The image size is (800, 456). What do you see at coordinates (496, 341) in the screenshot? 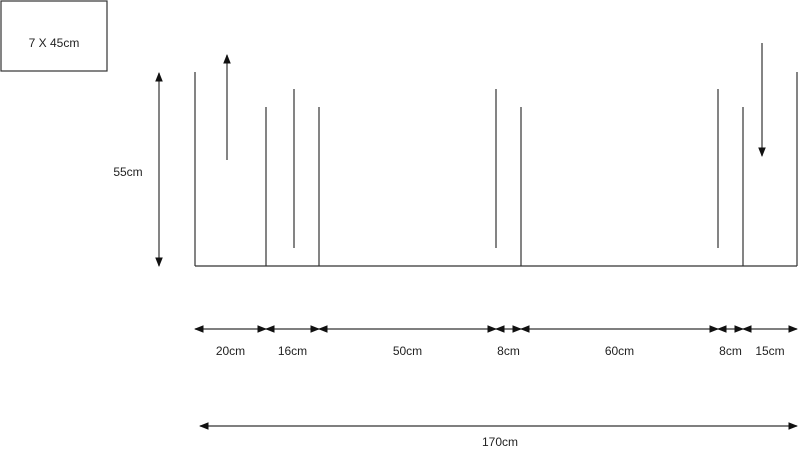
I see `width-dimensions: 20cm 16cm 50cm 8cm 60cm 8cm 15cm` at bounding box center [496, 341].